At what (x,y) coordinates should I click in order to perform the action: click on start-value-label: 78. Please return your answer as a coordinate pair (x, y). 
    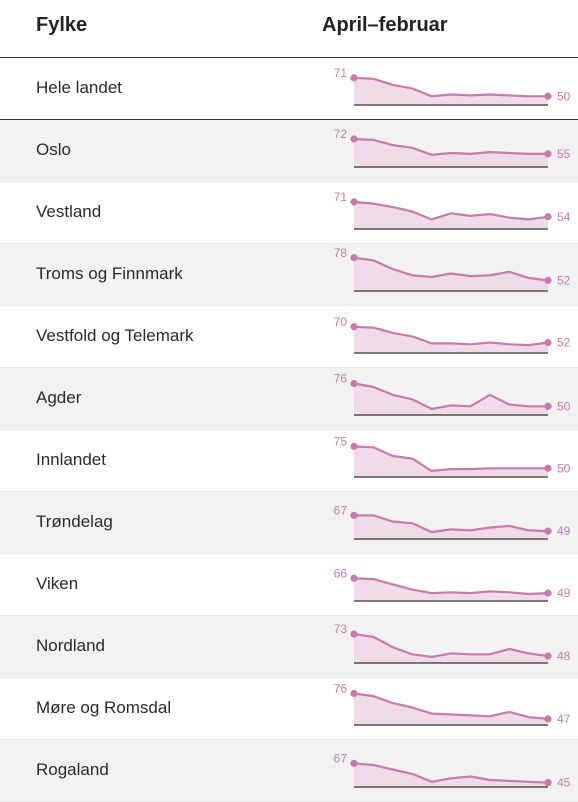
    Looking at the image, I should click on (341, 253).